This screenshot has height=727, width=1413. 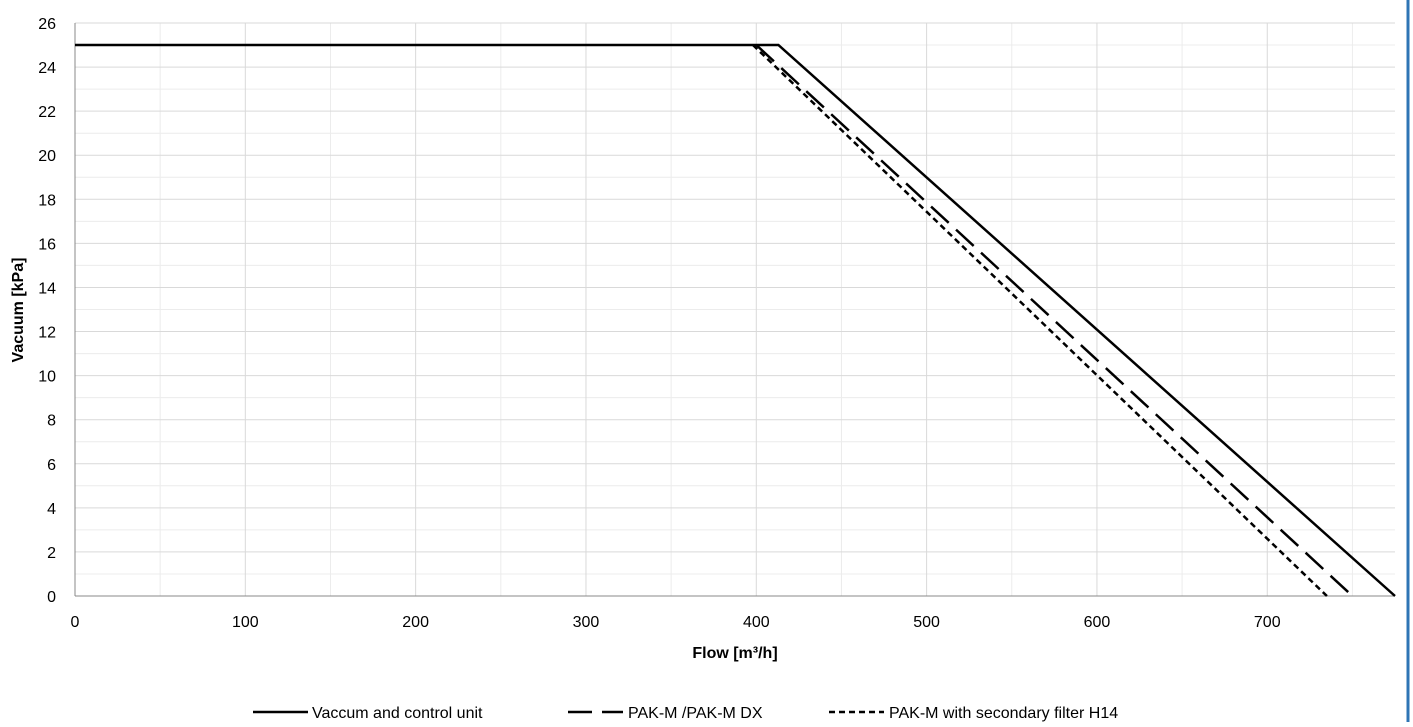 I want to click on legend-label-pak-m: PAK-M /PAK-M DX, so click(x=695, y=713).